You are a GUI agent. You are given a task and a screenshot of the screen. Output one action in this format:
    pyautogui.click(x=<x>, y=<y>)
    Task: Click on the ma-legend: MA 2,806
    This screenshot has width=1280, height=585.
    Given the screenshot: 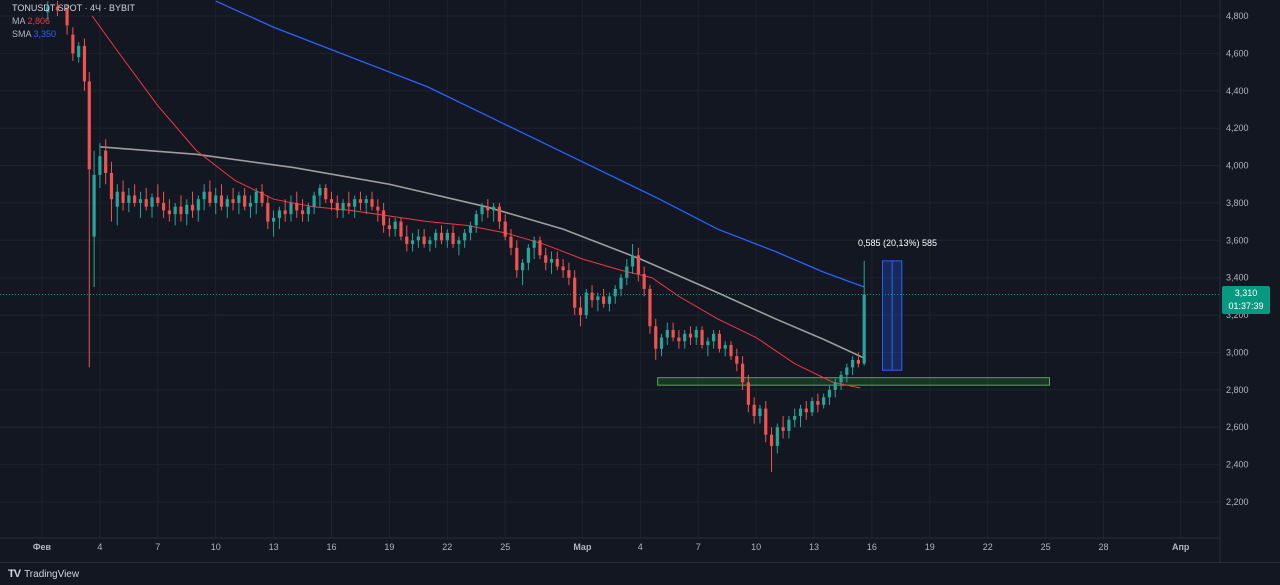 What is the action you would take?
    pyautogui.click(x=73, y=21)
    